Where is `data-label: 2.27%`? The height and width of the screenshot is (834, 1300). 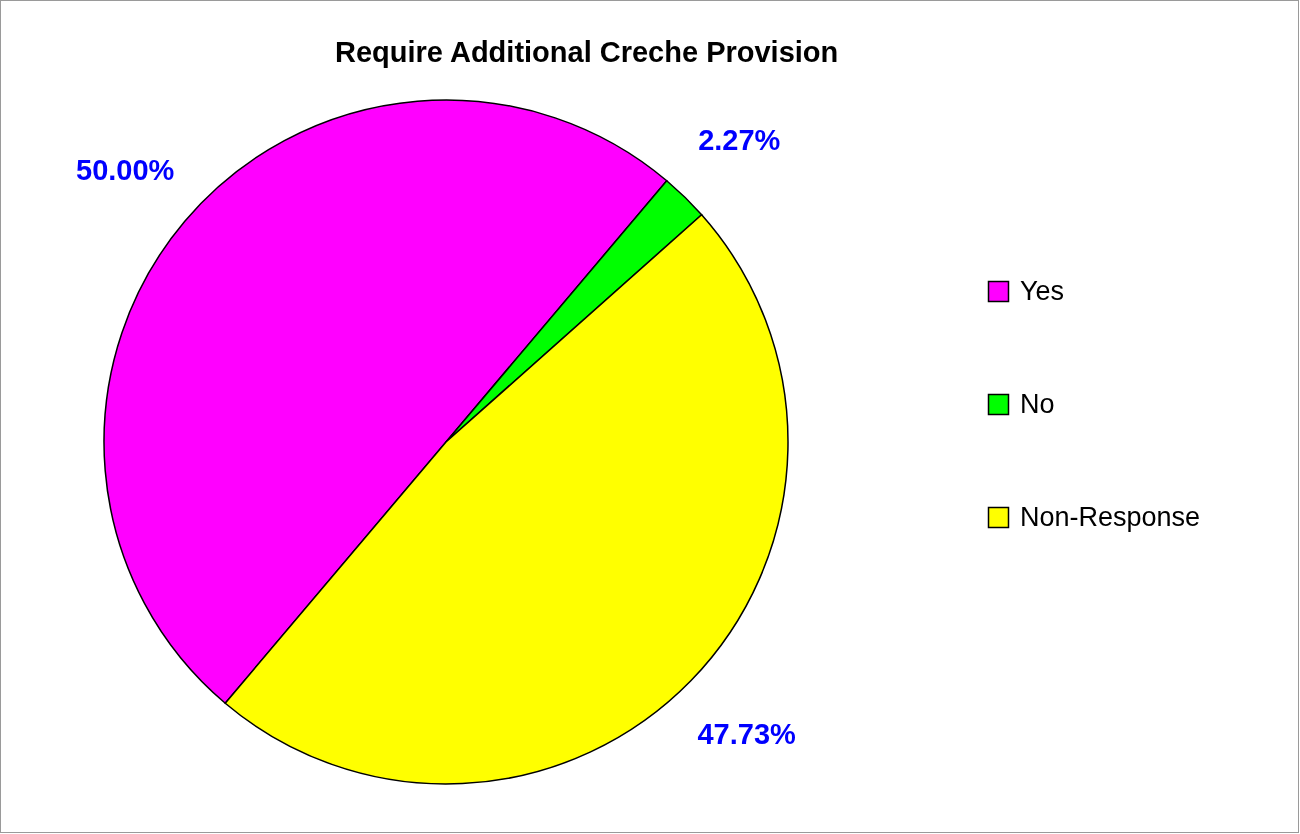 data-label: 2.27% is located at coordinates (739, 140).